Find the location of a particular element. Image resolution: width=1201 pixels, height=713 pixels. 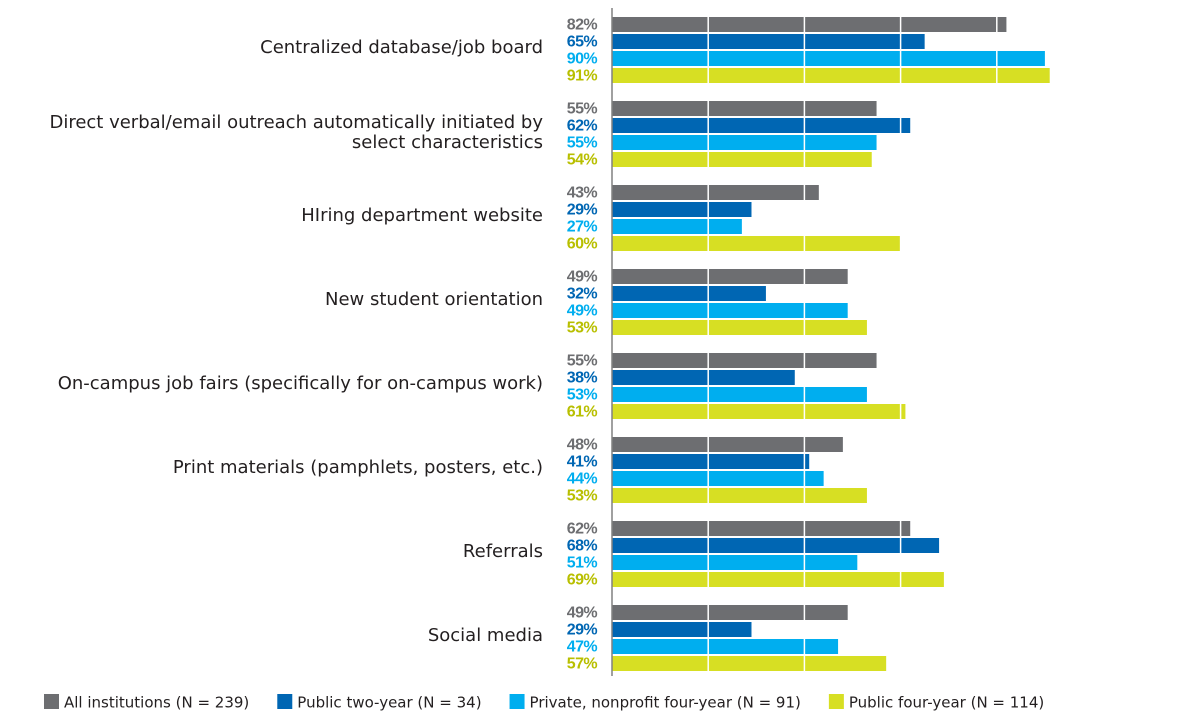

value-label: 32% is located at coordinates (582, 294).